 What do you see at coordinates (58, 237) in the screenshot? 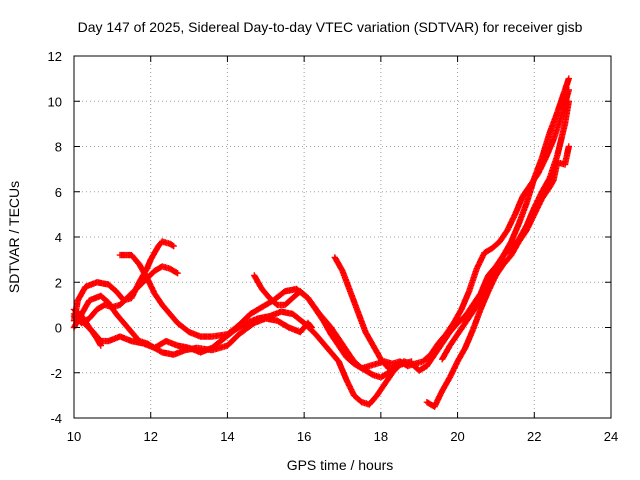
I see `y-tick-label: 4` at bounding box center [58, 237].